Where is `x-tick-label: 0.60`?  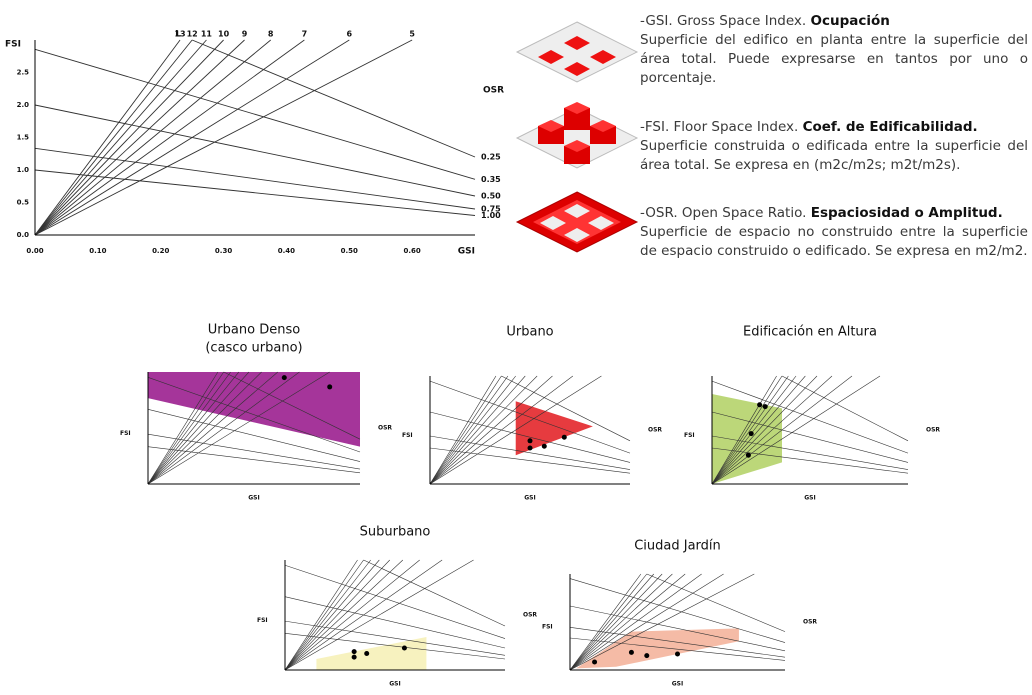
x-tick-label: 0.60 is located at coordinates (412, 251).